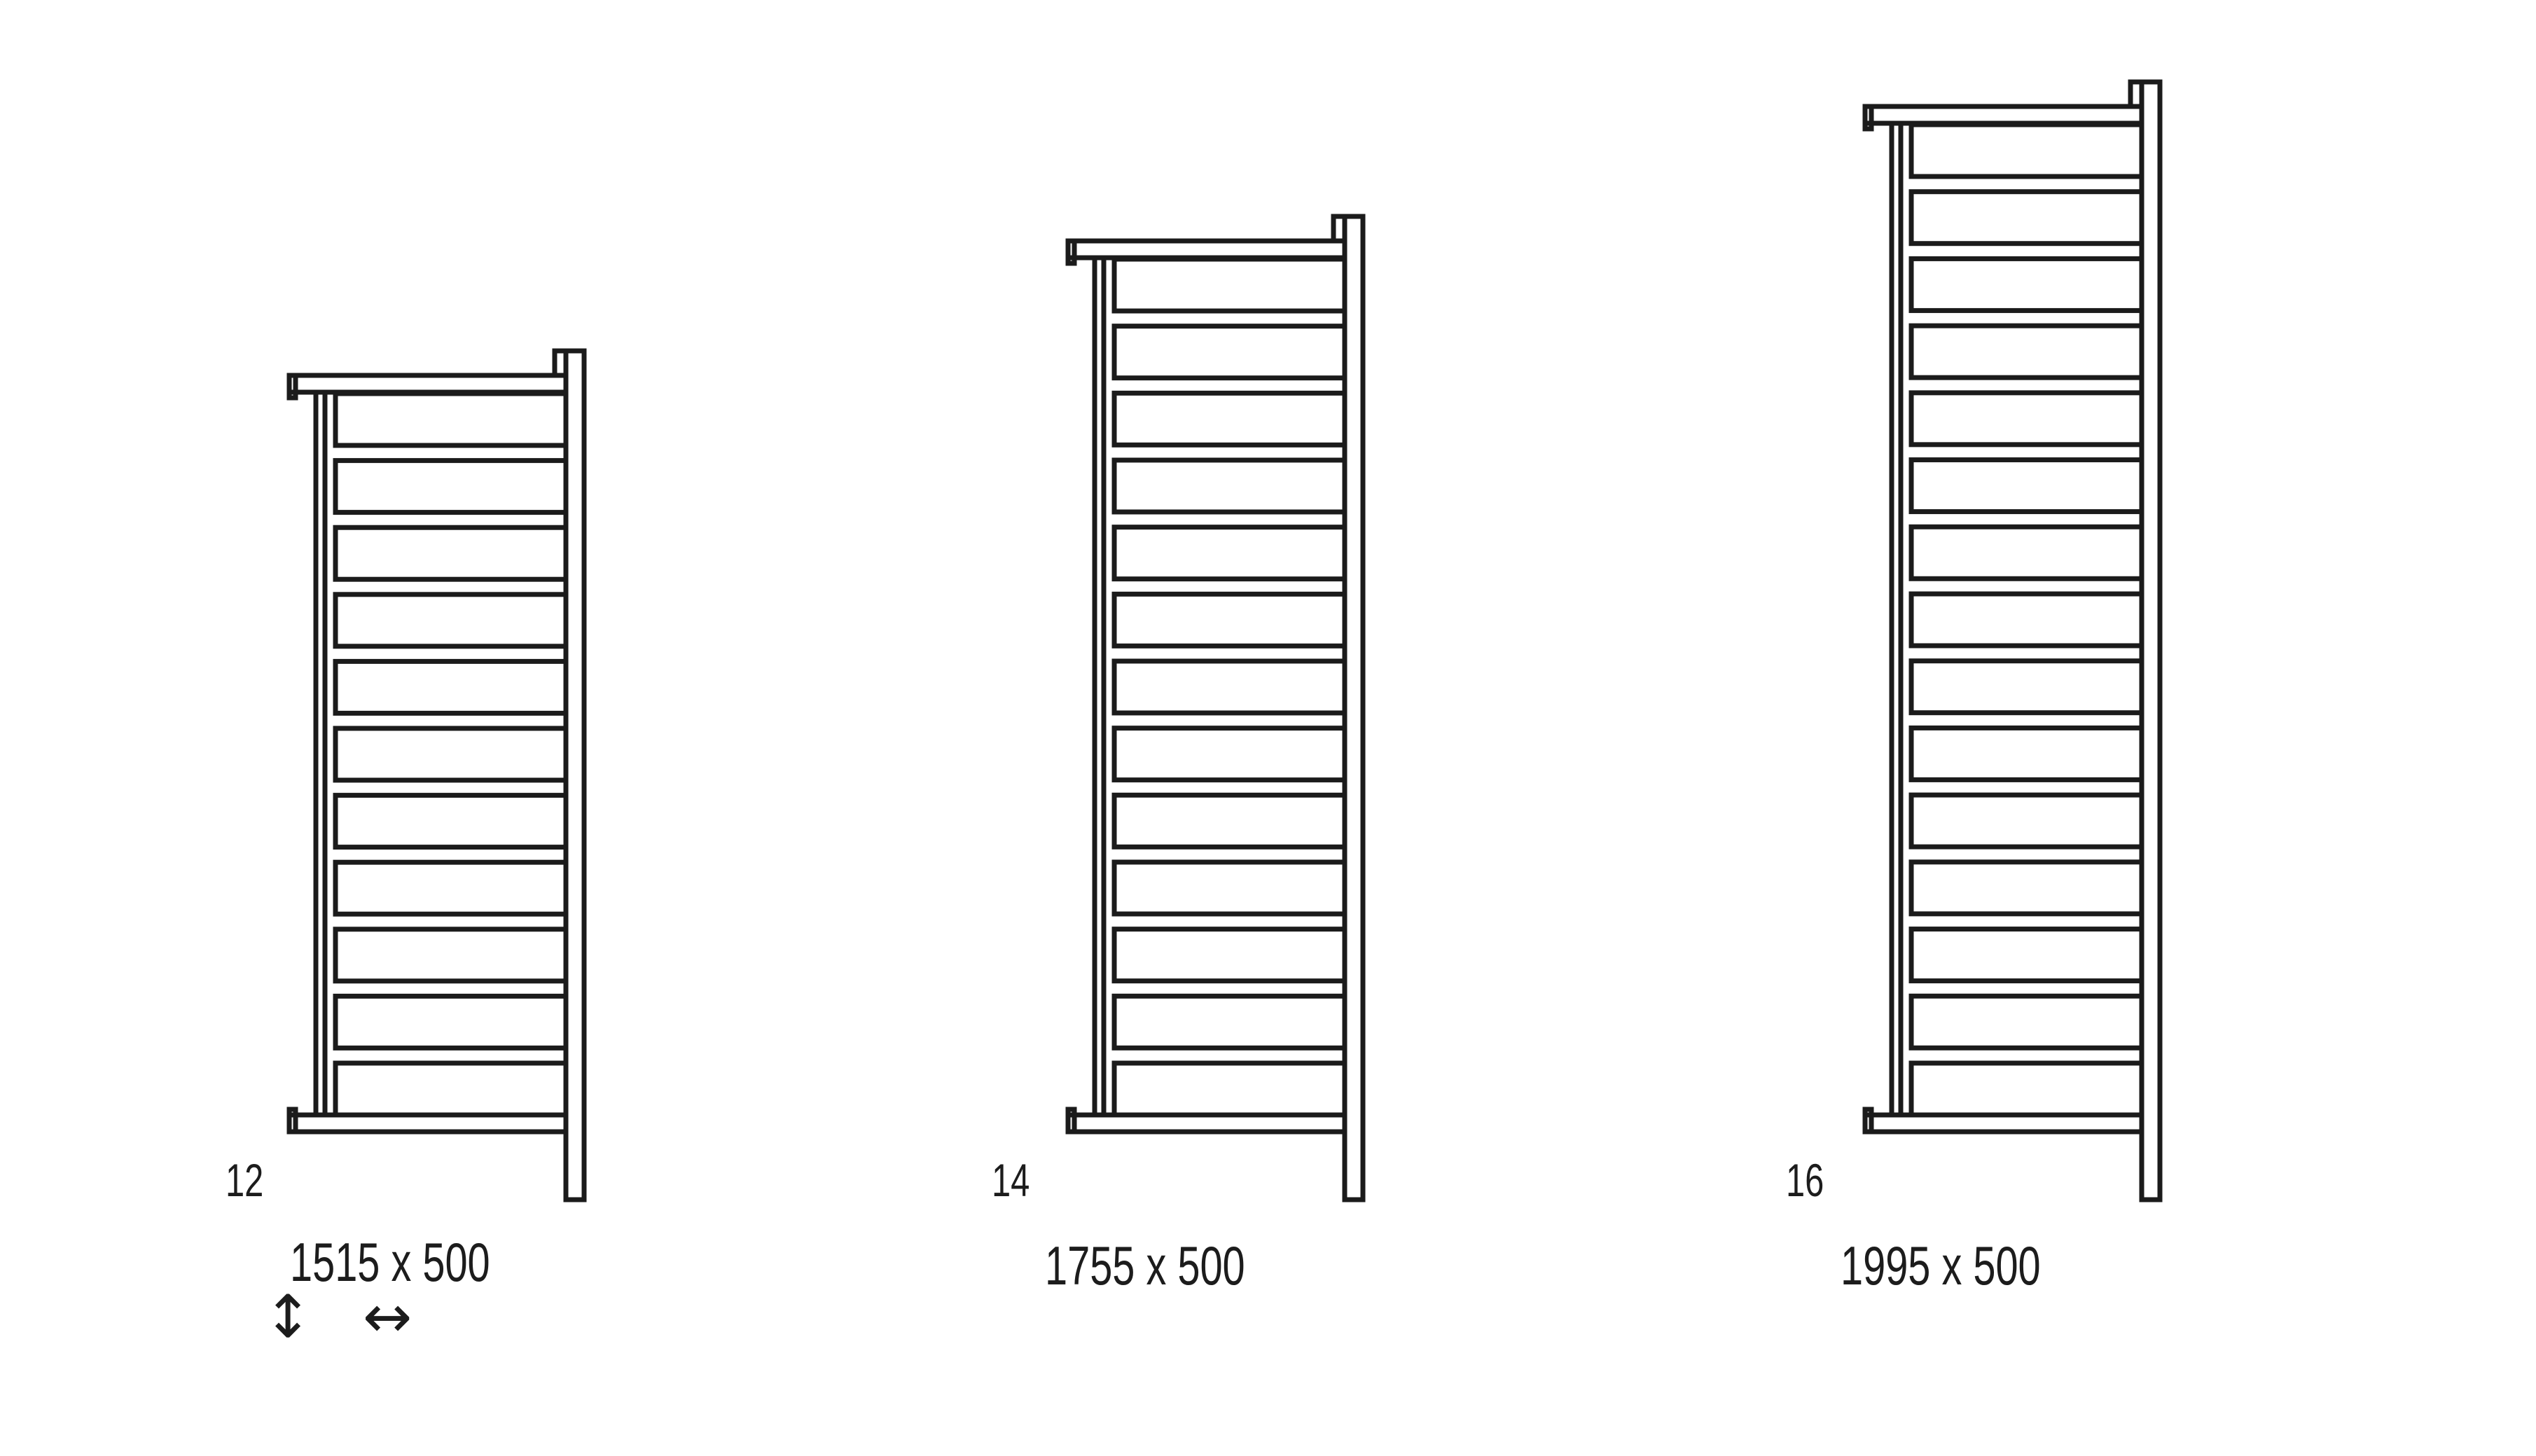 The height and width of the screenshot is (1456, 2536). What do you see at coordinates (2012, 640) in the screenshot?
I see `radiator-16-drawing` at bounding box center [2012, 640].